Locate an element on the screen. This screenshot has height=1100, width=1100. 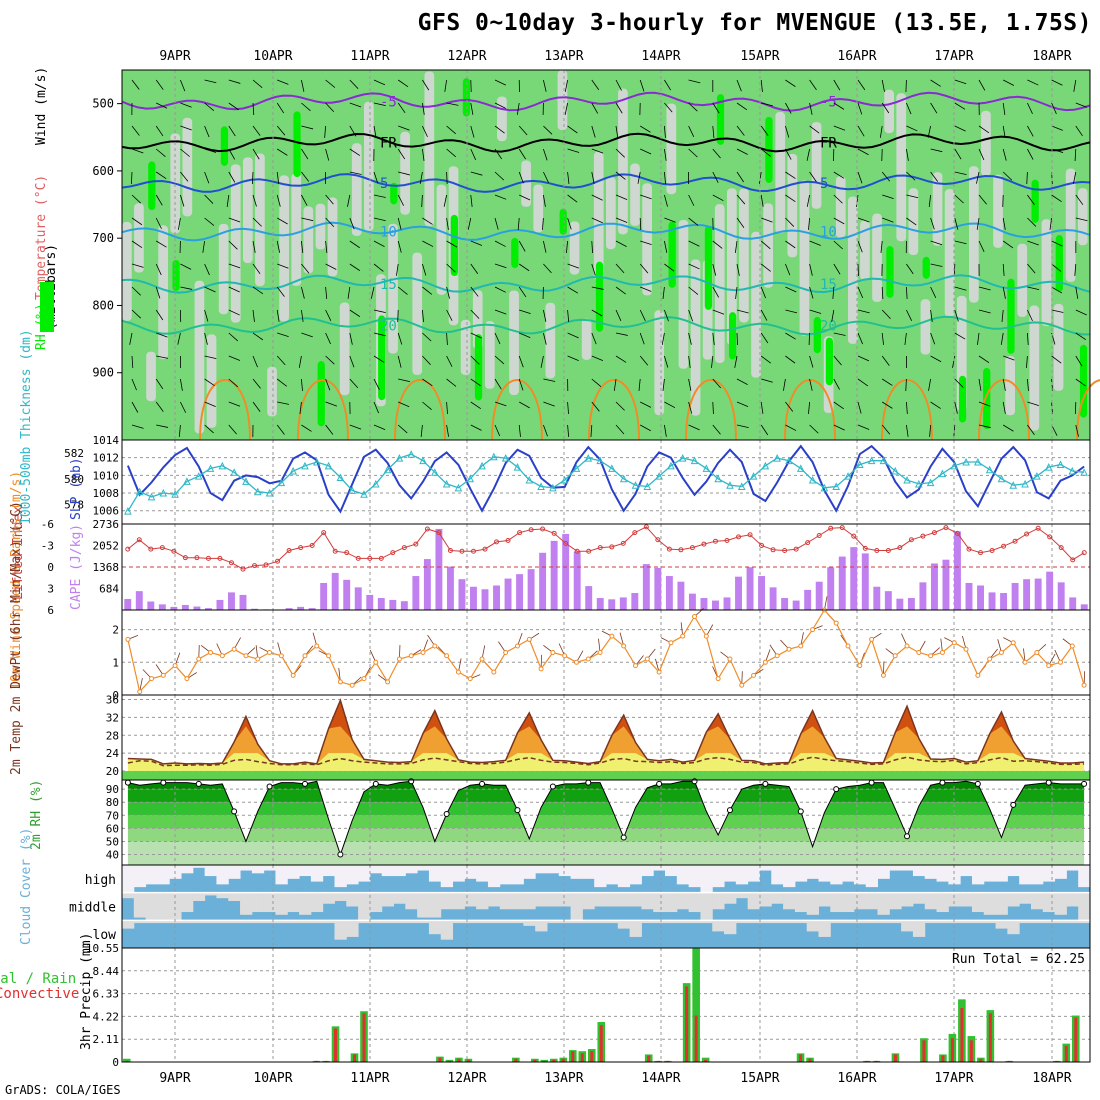
date-label-bottom: 17APR is located at coordinates (953, 1078).